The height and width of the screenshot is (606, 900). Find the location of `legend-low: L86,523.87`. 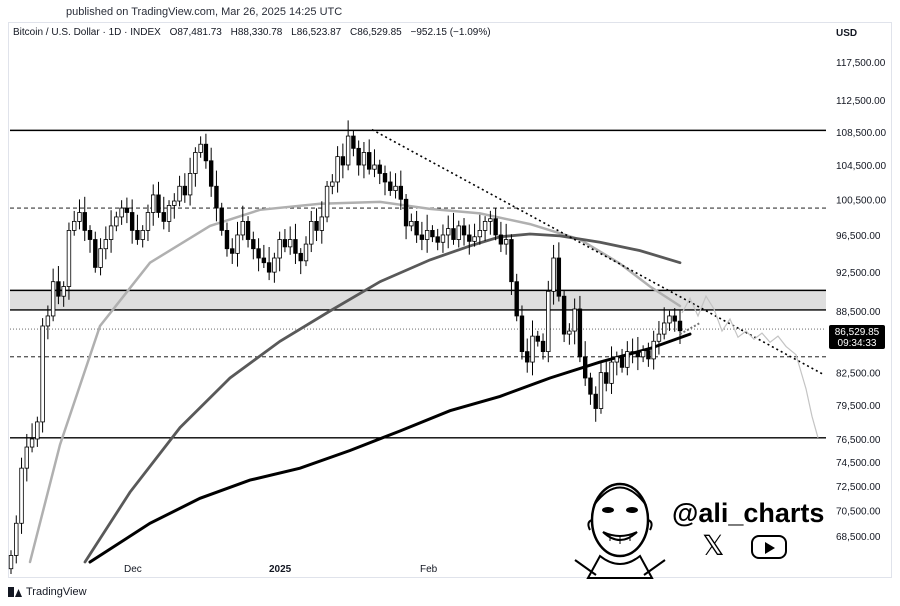

legend-low: L86,523.87 is located at coordinates (316, 32).